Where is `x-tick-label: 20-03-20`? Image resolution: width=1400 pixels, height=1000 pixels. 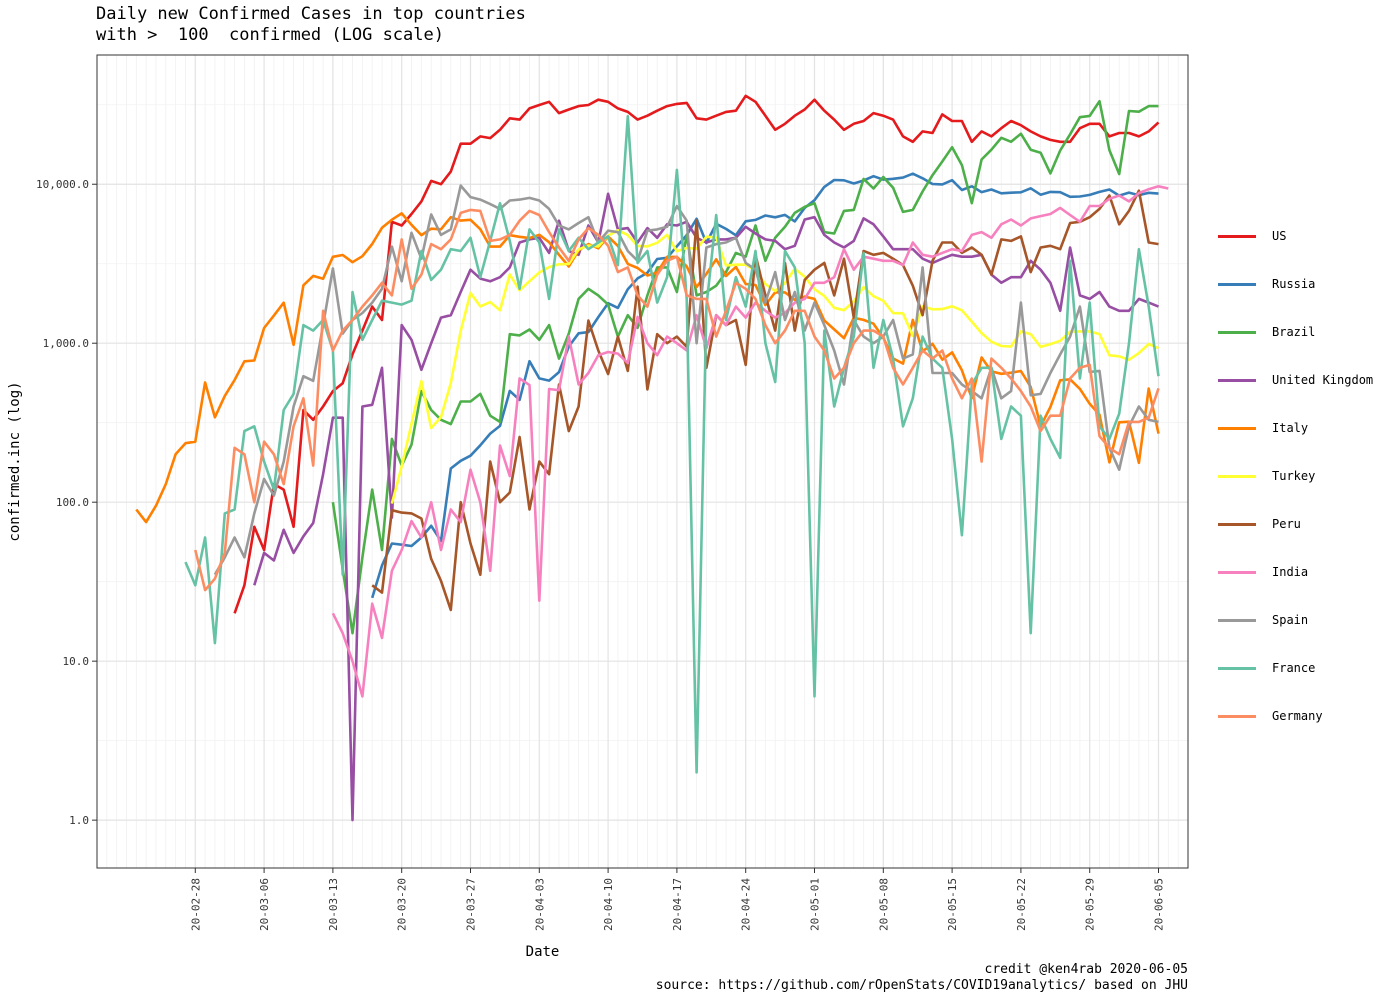 x-tick-label: 20-03-20 is located at coordinates (402, 904).